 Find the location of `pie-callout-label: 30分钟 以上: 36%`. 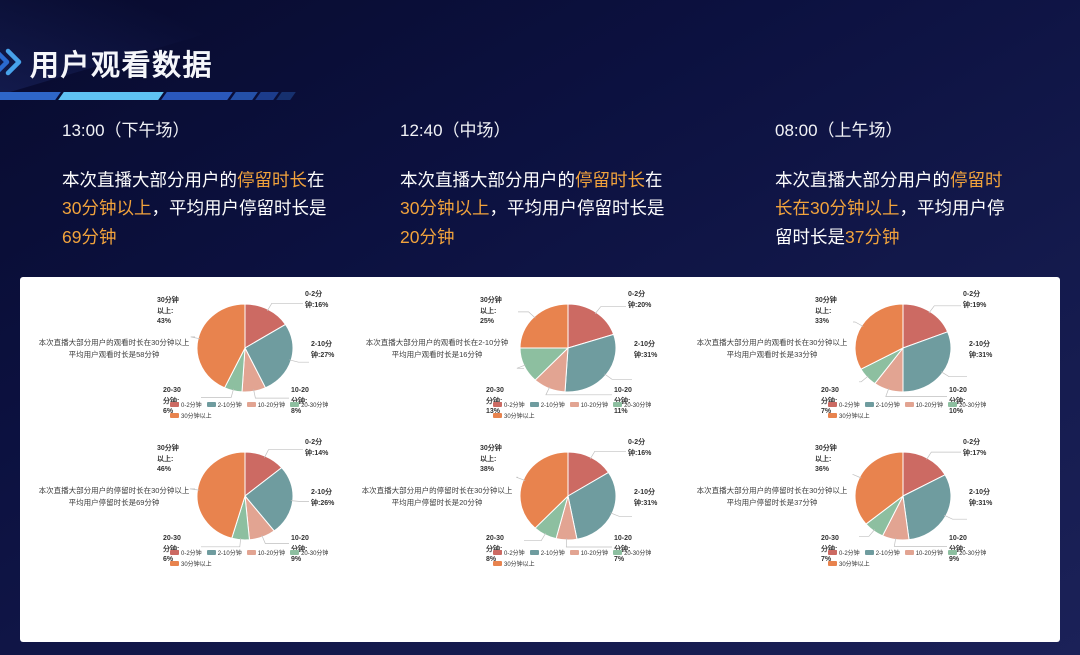

pie-callout-label: 30分钟 以上: 36% is located at coordinates (826, 459).